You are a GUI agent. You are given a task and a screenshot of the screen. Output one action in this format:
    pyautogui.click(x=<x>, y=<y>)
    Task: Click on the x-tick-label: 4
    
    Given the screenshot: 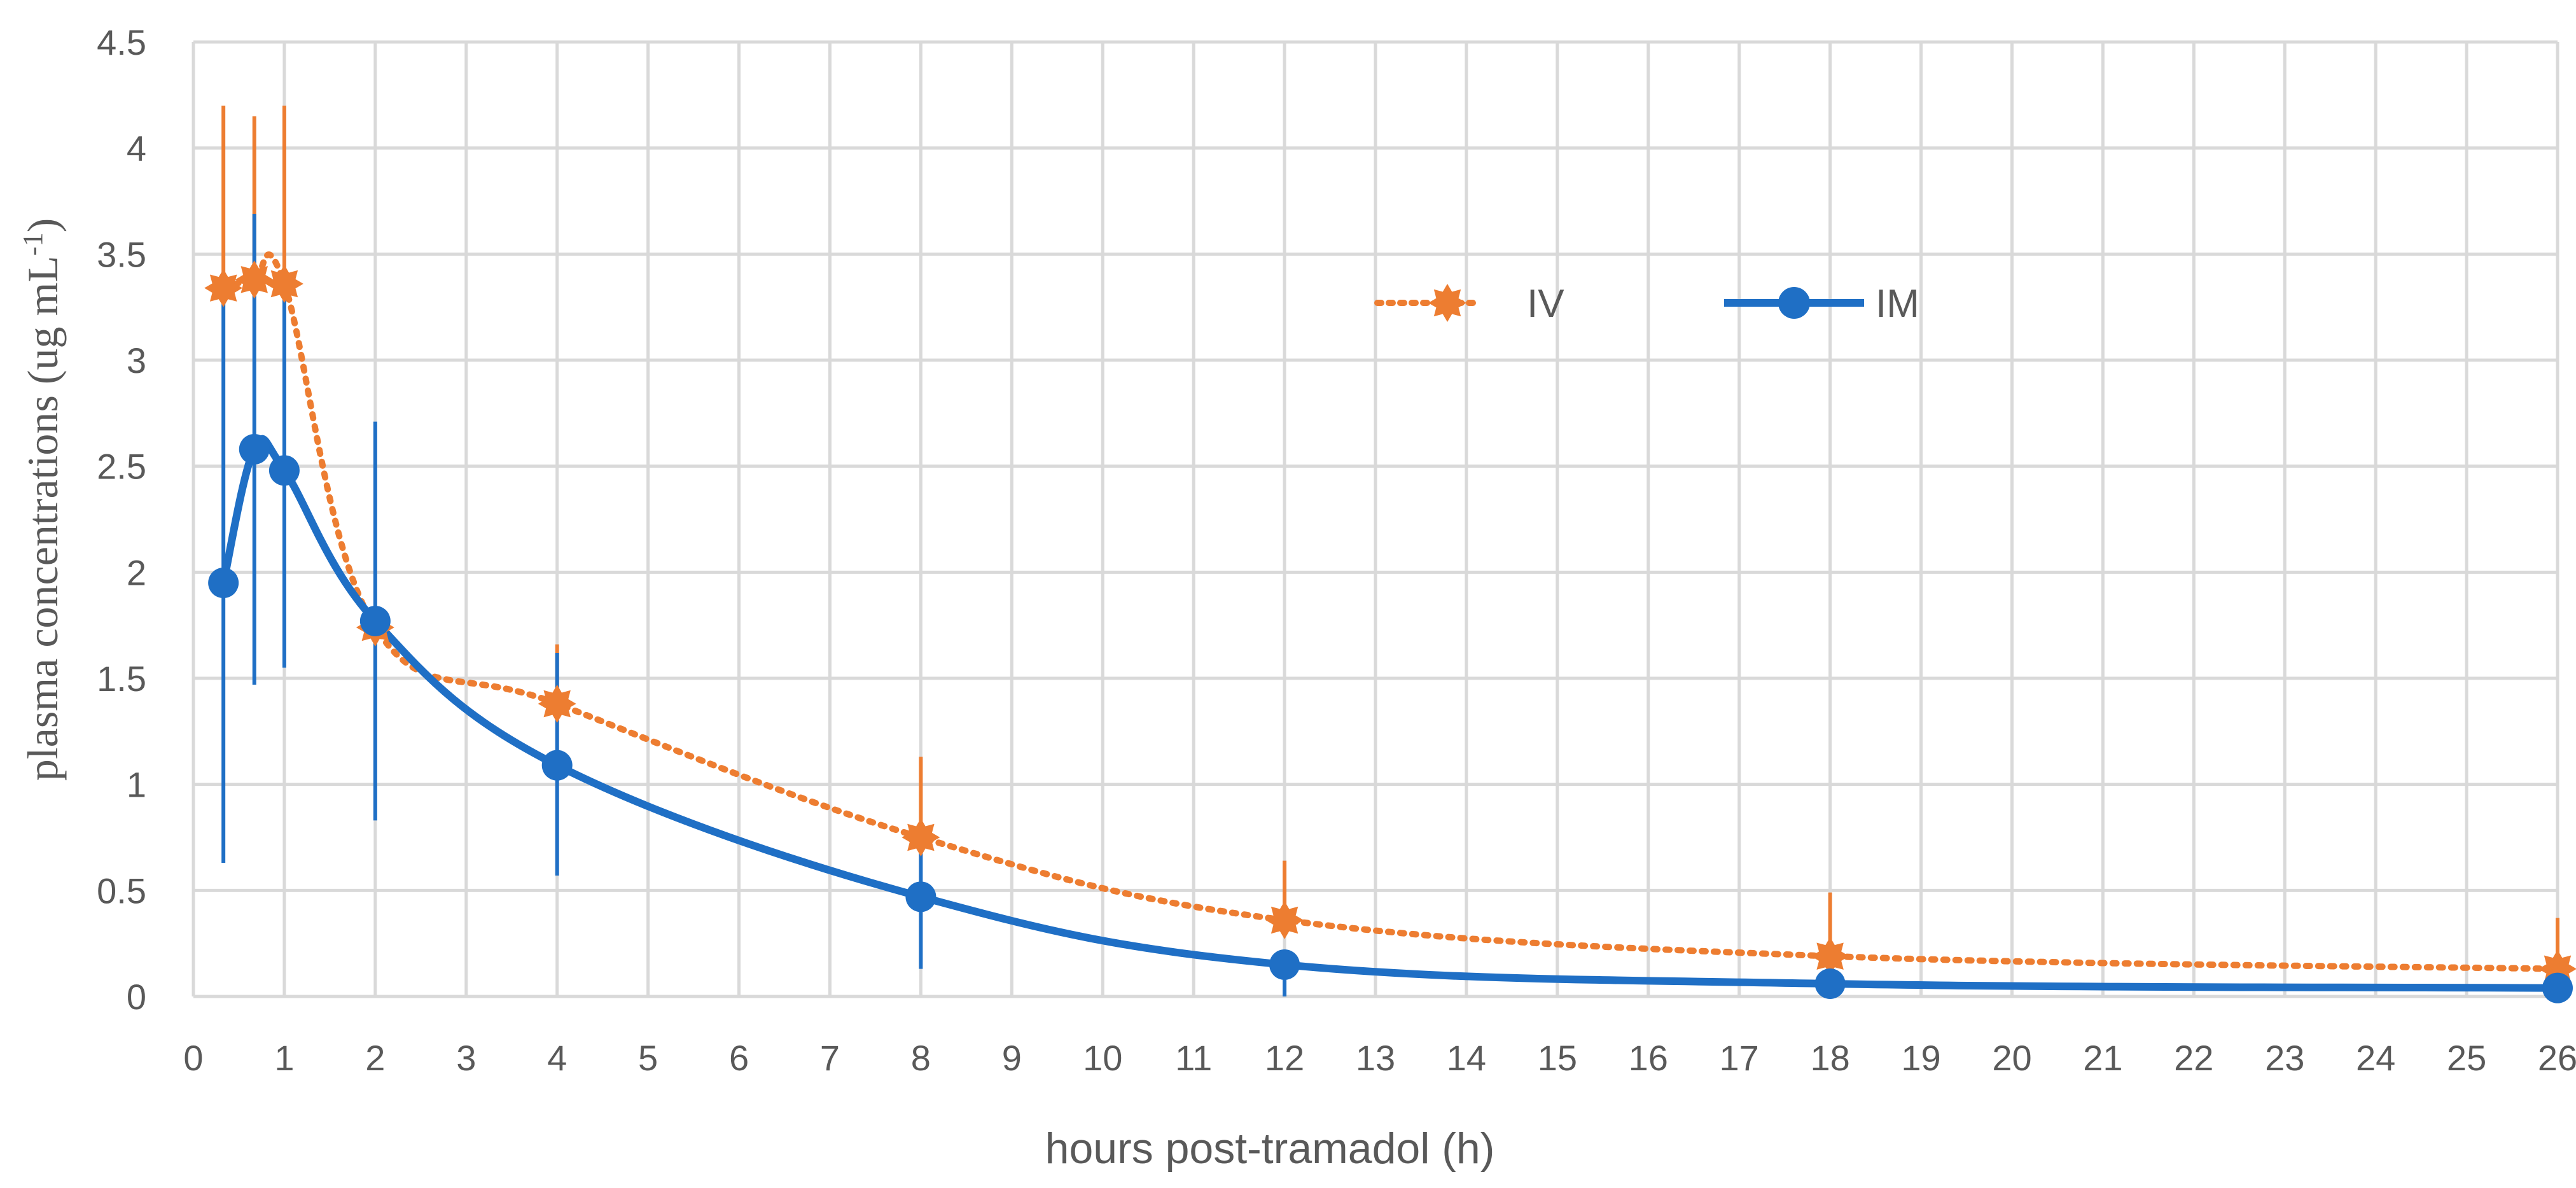 What is the action you would take?
    pyautogui.click(x=557, y=1058)
    